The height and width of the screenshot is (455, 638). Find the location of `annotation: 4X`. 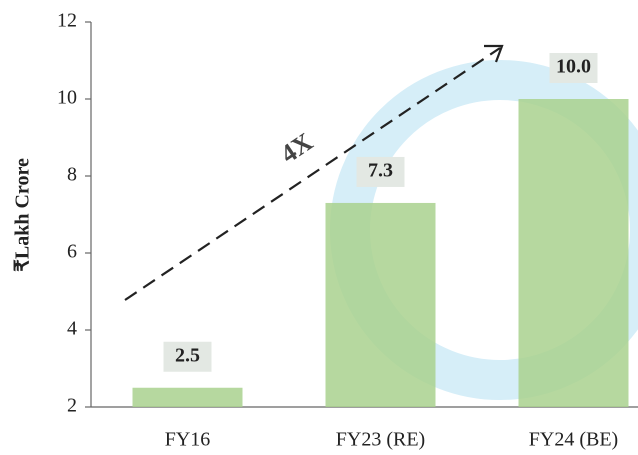

annotation: 4X is located at coordinates (296, 148).